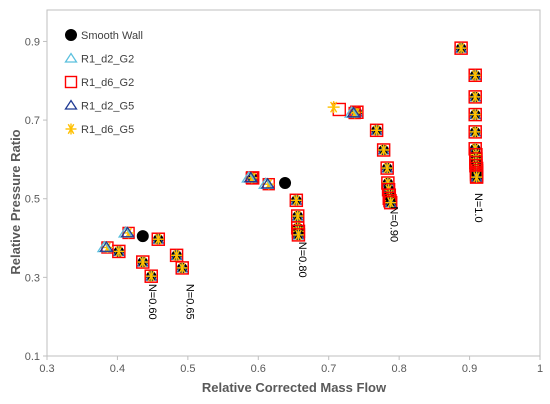 The image size is (550, 404). I want to click on legend-entry: Smooth Wall, so click(104, 35).